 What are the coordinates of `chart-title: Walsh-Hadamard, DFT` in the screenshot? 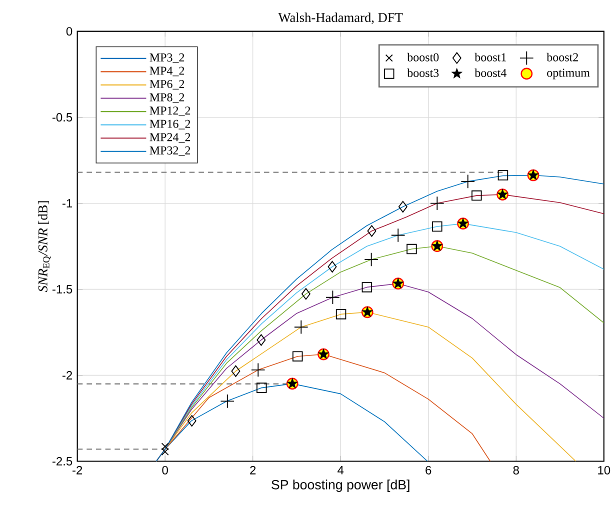 It's located at (340, 18).